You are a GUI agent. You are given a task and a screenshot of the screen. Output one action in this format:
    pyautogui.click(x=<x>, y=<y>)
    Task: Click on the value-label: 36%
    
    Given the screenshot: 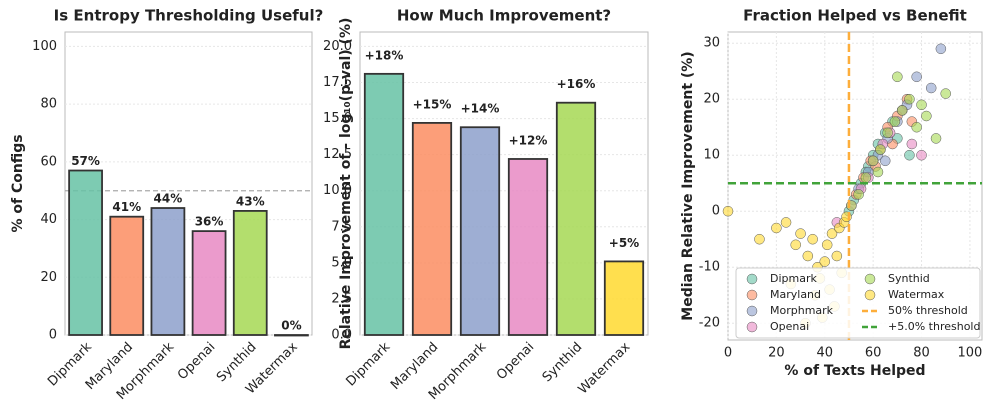 What is the action you would take?
    pyautogui.click(x=209, y=222)
    